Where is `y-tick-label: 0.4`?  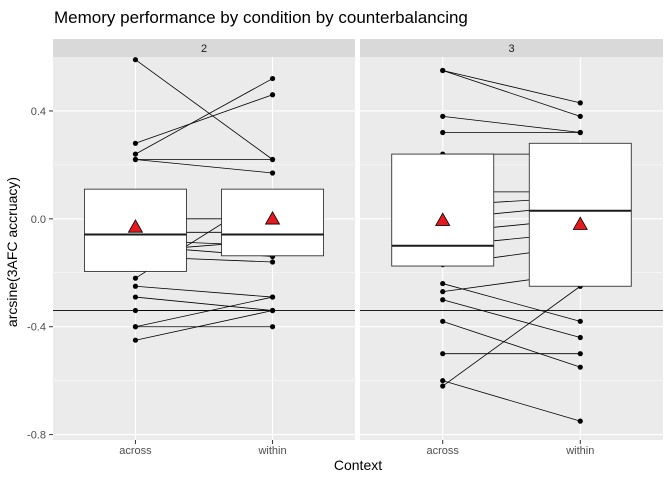
y-tick-label: 0.4 is located at coordinates (38, 112).